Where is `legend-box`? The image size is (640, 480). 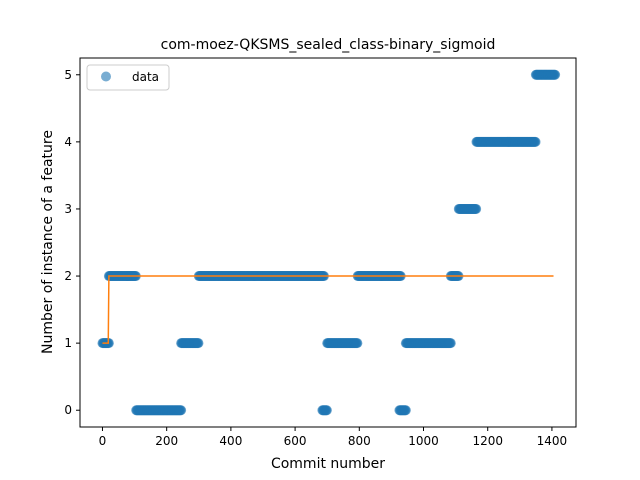 legend-box is located at coordinates (128, 77).